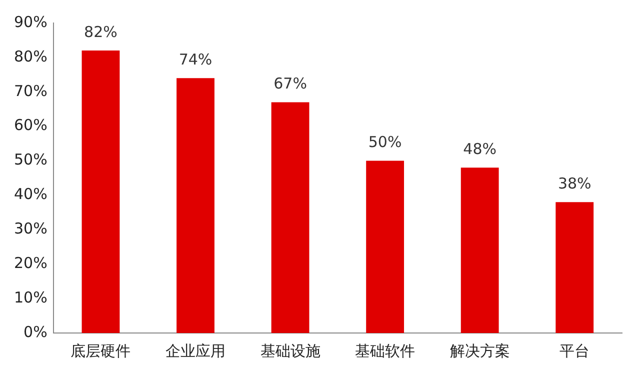 This screenshot has width=640, height=379. Describe the element at coordinates (385, 351) in the screenshot. I see `x-tick-label: 基础软件` at that location.